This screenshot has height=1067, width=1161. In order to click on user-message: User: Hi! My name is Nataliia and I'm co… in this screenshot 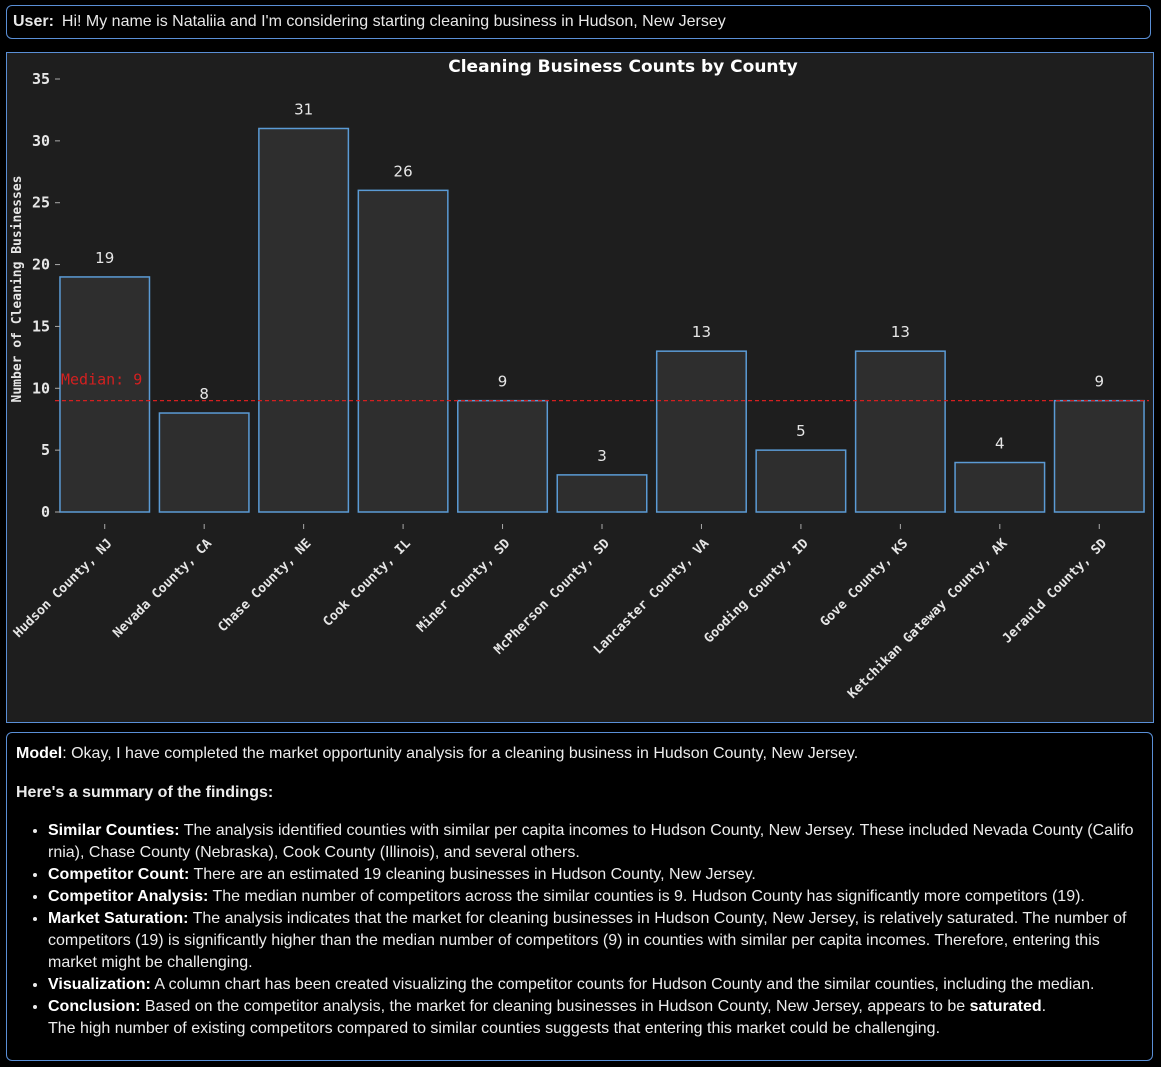, I will do `click(578, 22)`.